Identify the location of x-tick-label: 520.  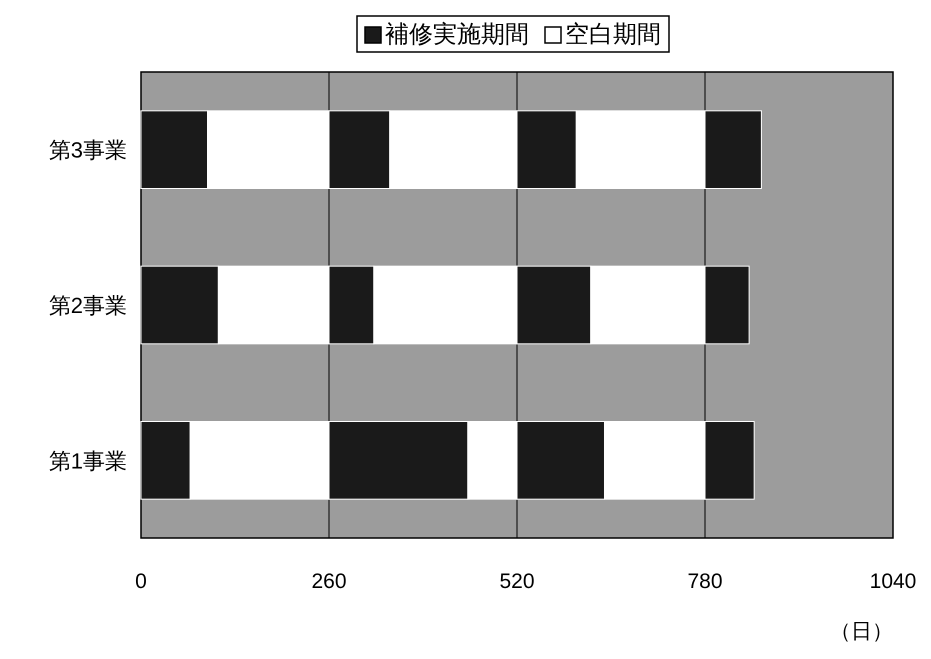
(517, 581).